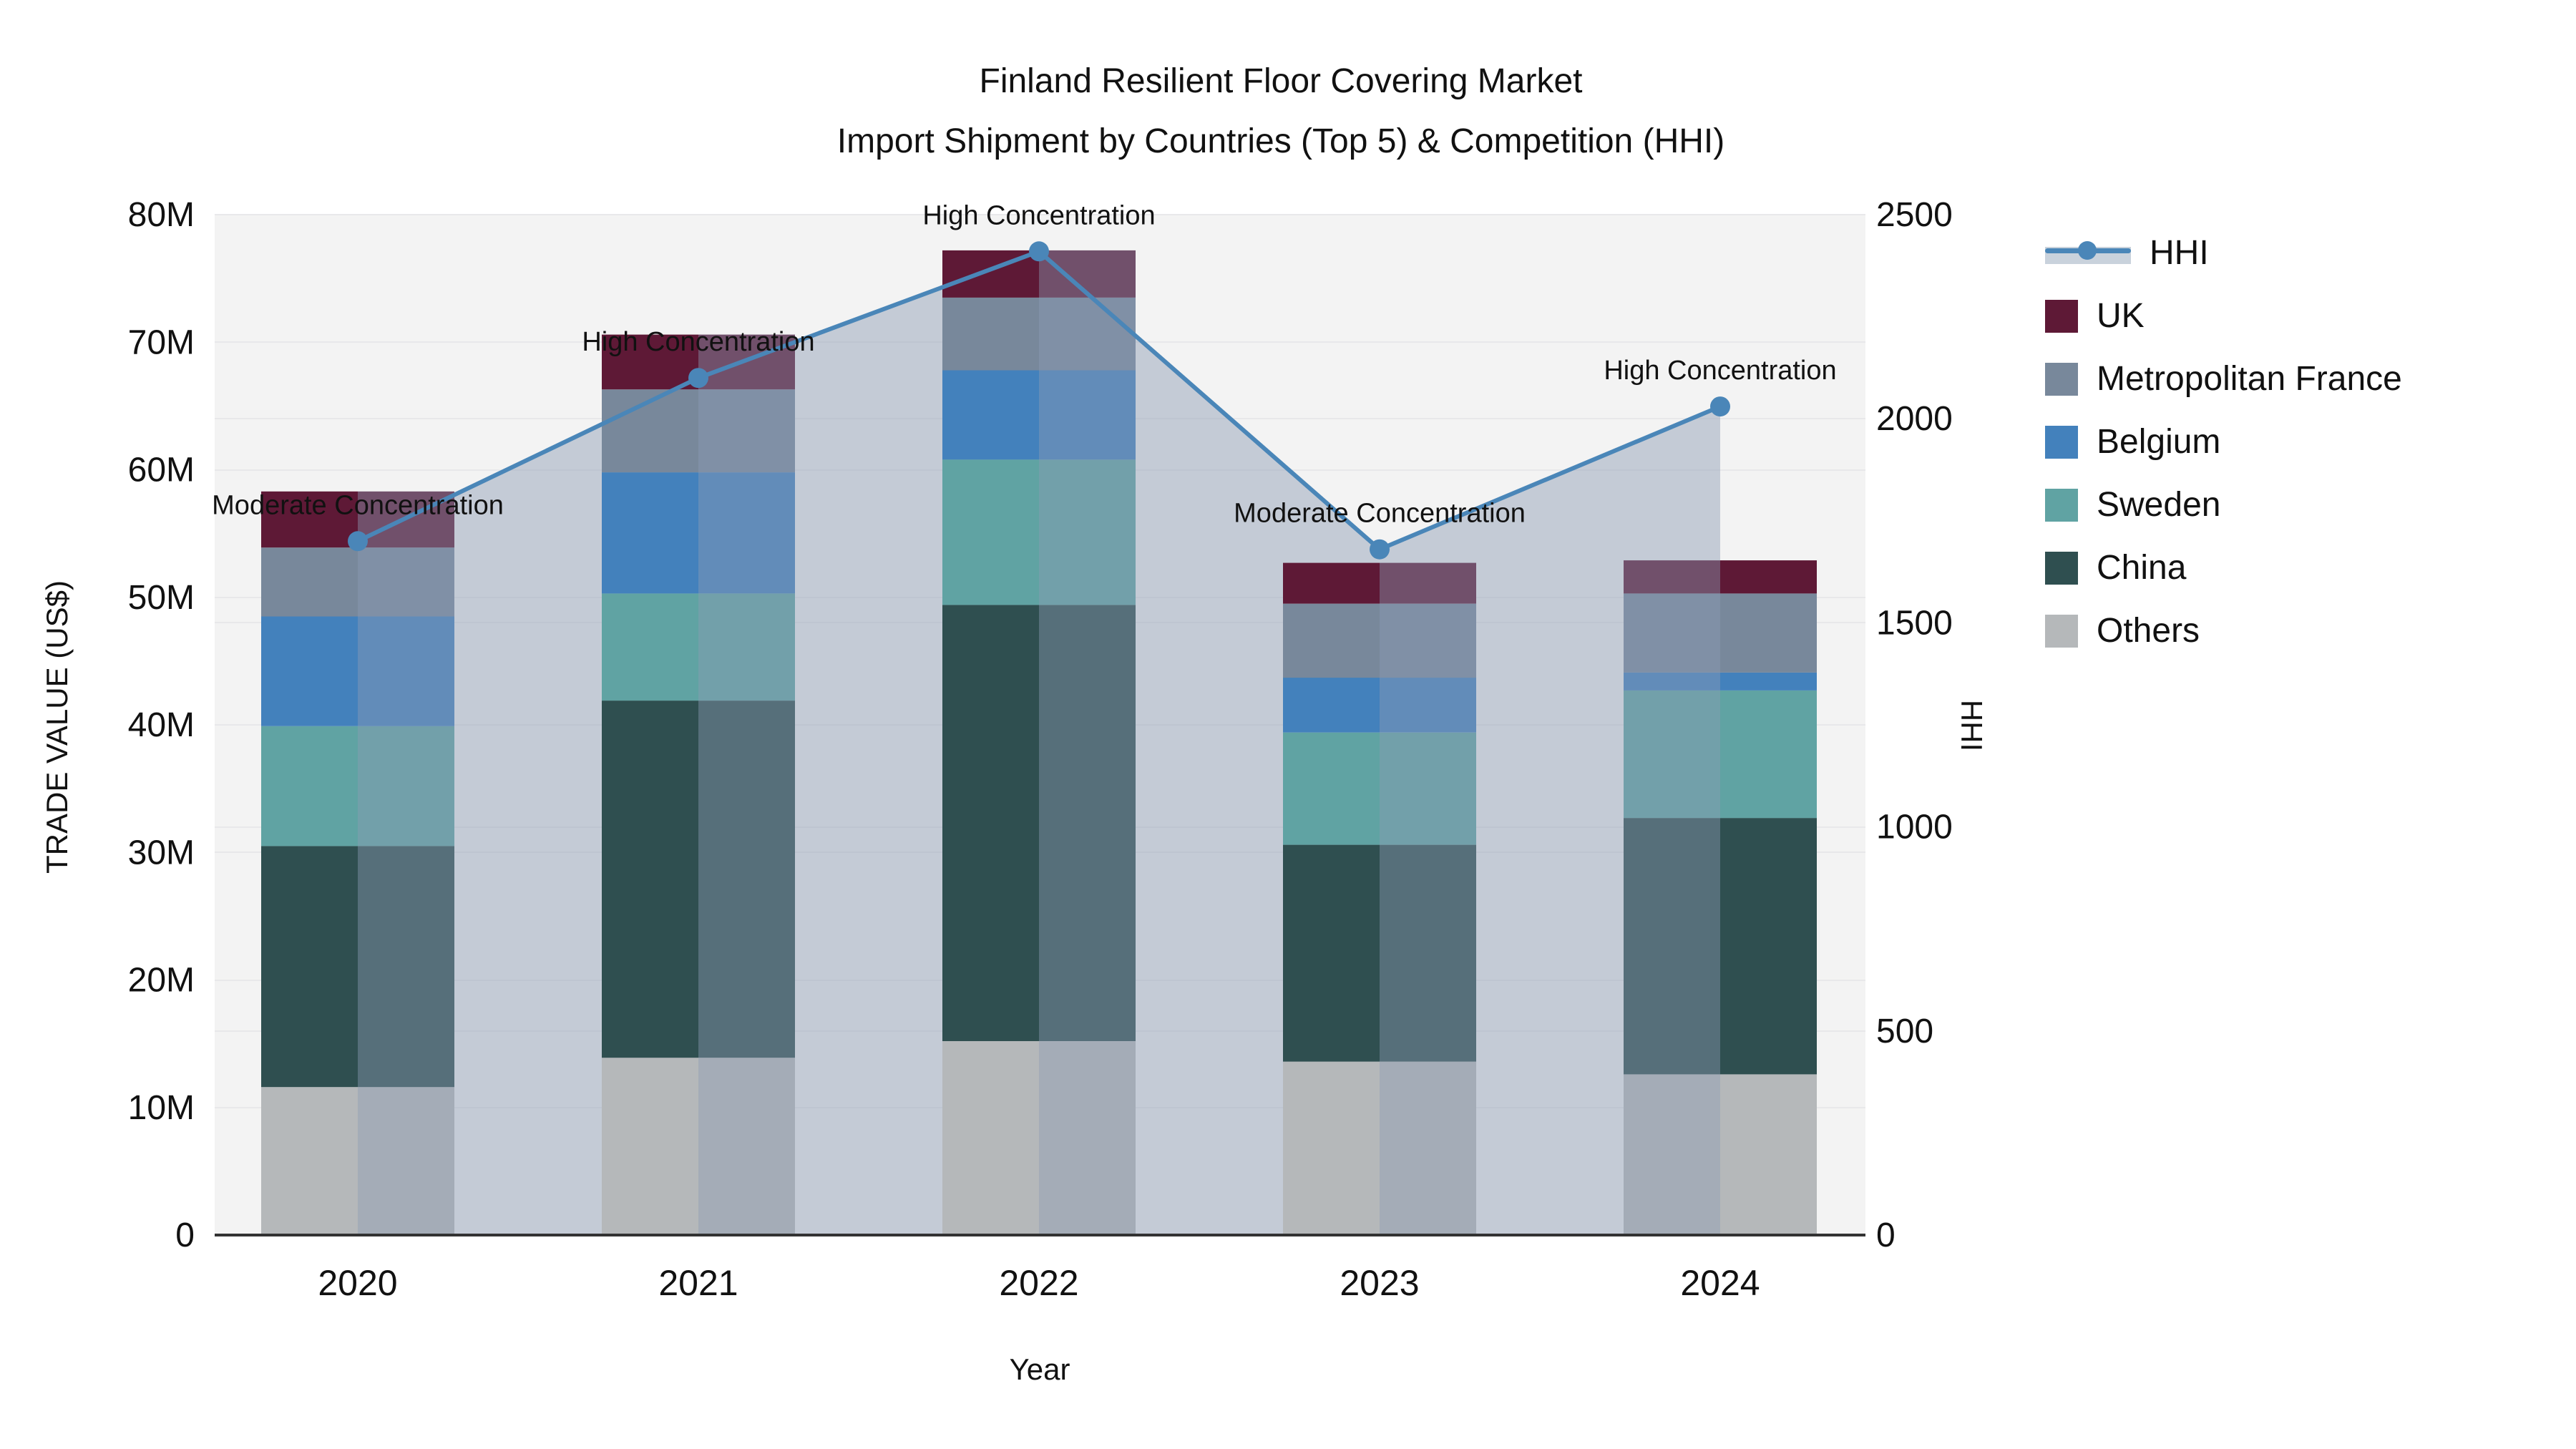  I want to click on legend-label: Others, so click(2148, 631).